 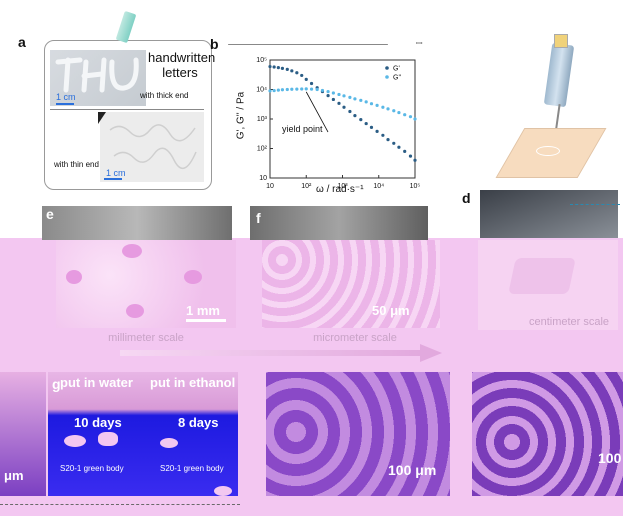 What do you see at coordinates (169, 443) in the screenshot?
I see `vial-sample-right` at bounding box center [169, 443].